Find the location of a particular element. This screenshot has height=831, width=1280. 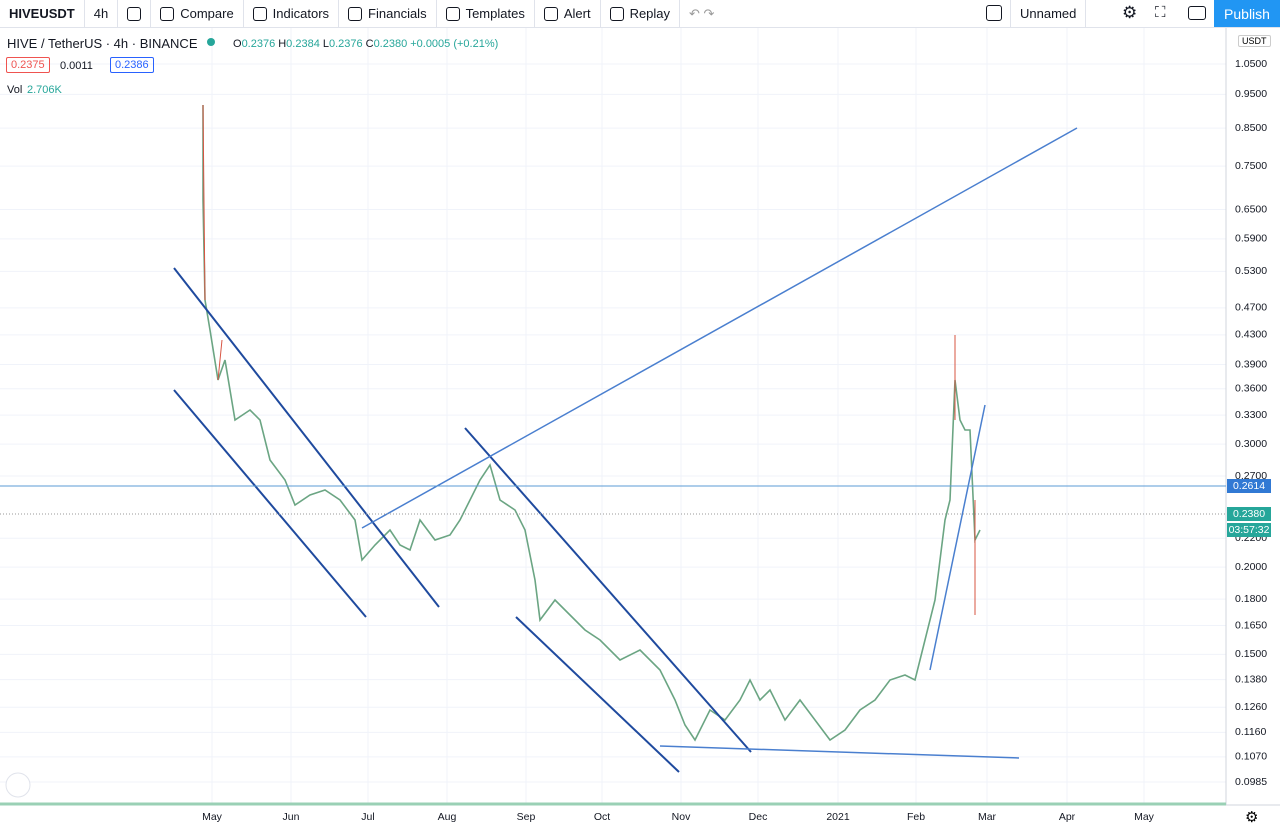

price-label: 0.9500 is located at coordinates (1251, 94).